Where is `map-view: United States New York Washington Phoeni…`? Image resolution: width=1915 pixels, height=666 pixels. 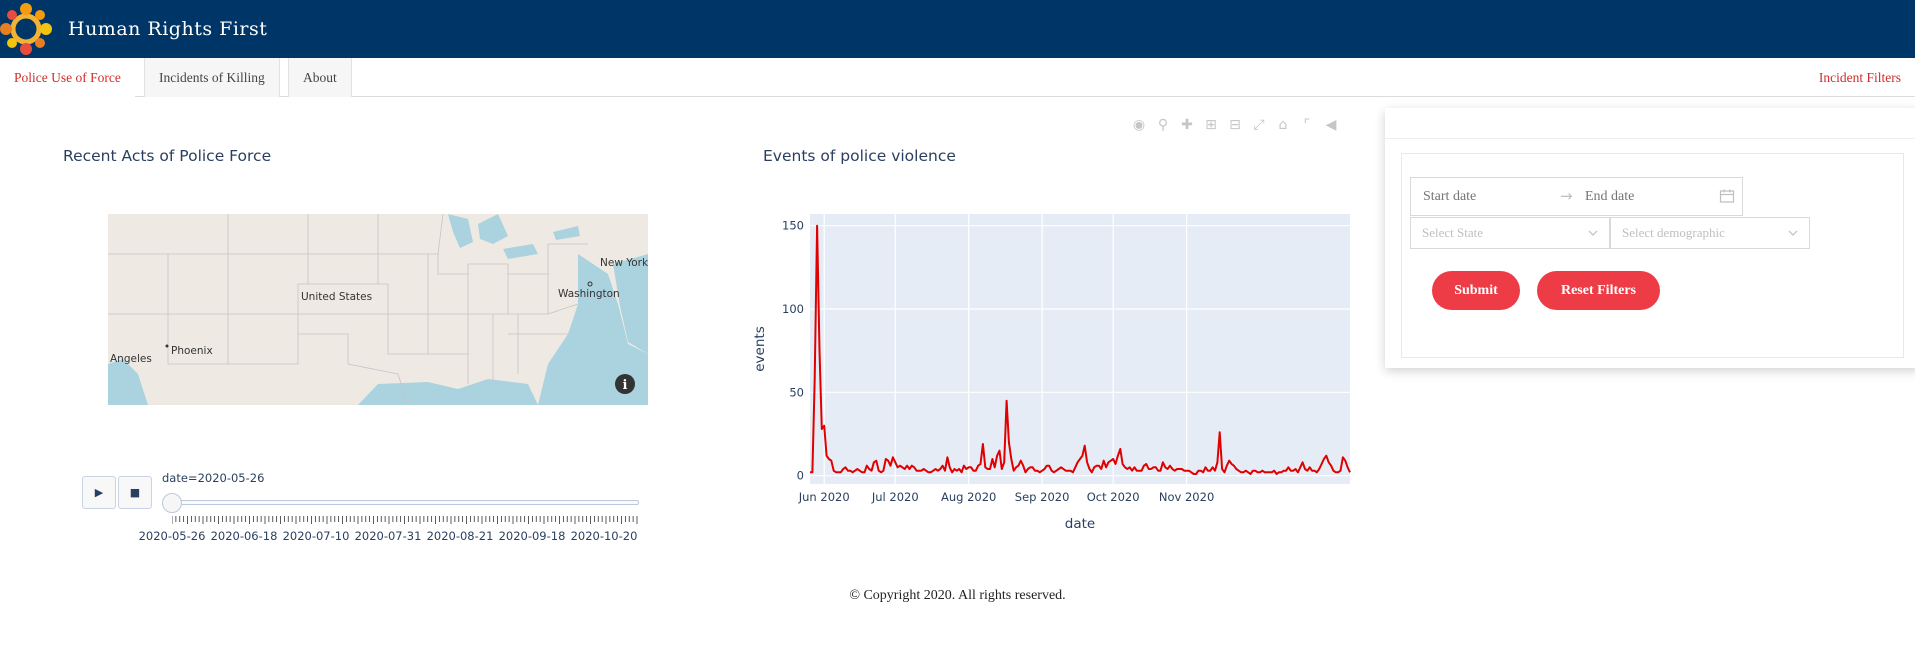
map-view: United States New York Washington Phoeni… is located at coordinates (378, 309).